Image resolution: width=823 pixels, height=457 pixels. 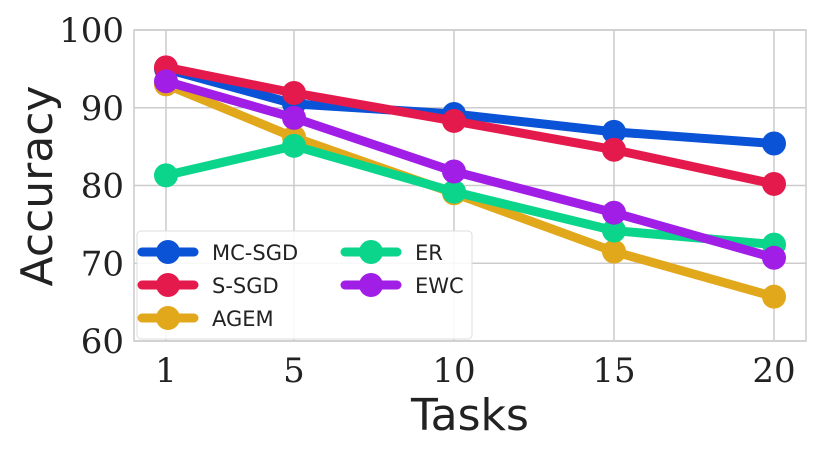 What do you see at coordinates (245, 286) in the screenshot?
I see `legend-label-s-sgd: S-SGD` at bounding box center [245, 286].